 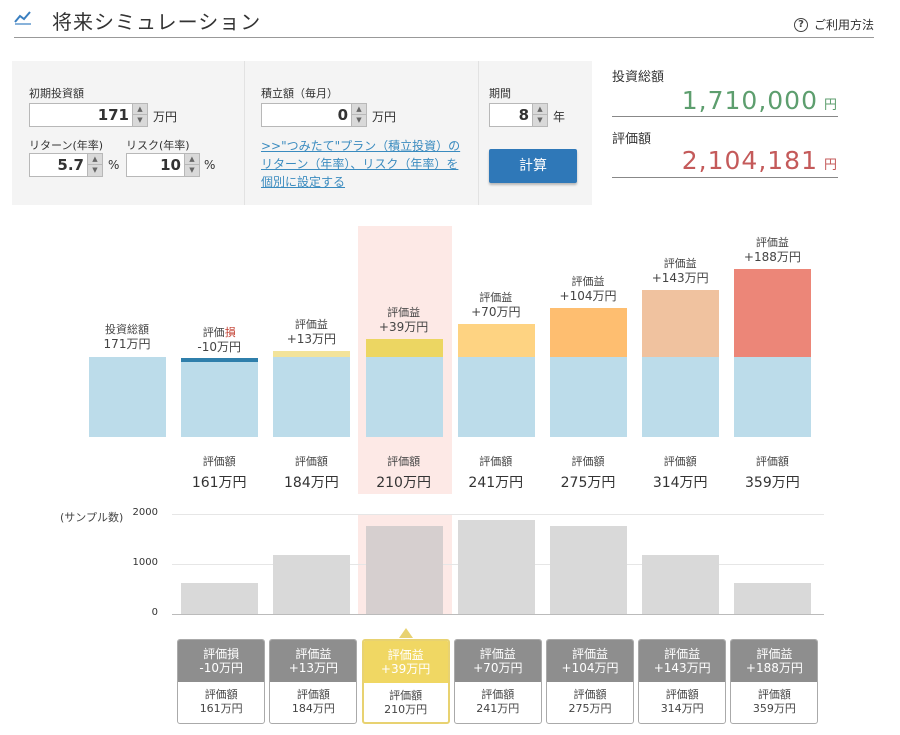 I want to click on initial-investment-unit: 万円, so click(x=165, y=117).